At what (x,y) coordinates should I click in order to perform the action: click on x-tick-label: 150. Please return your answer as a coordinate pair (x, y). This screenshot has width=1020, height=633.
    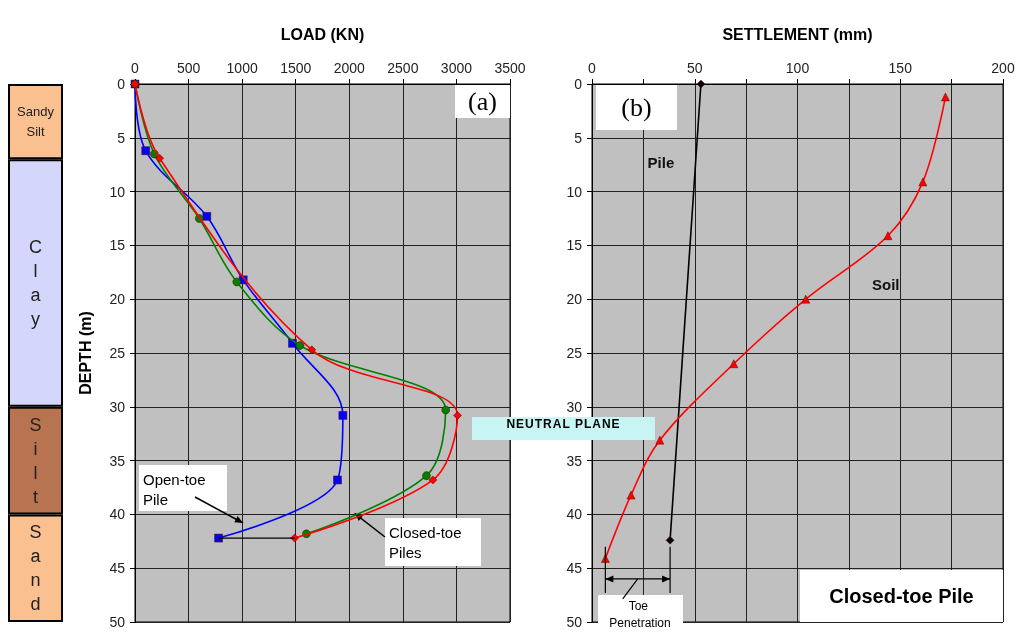
    Looking at the image, I should click on (900, 68).